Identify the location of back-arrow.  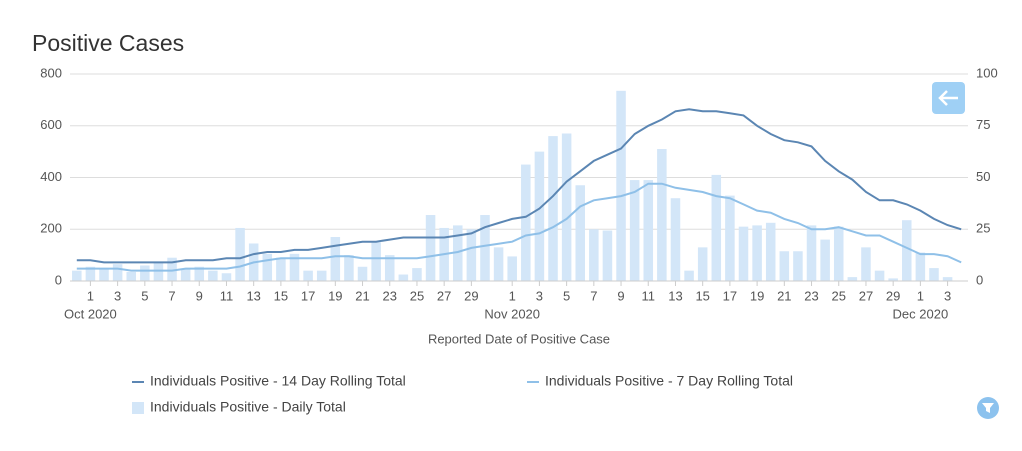
(948, 98).